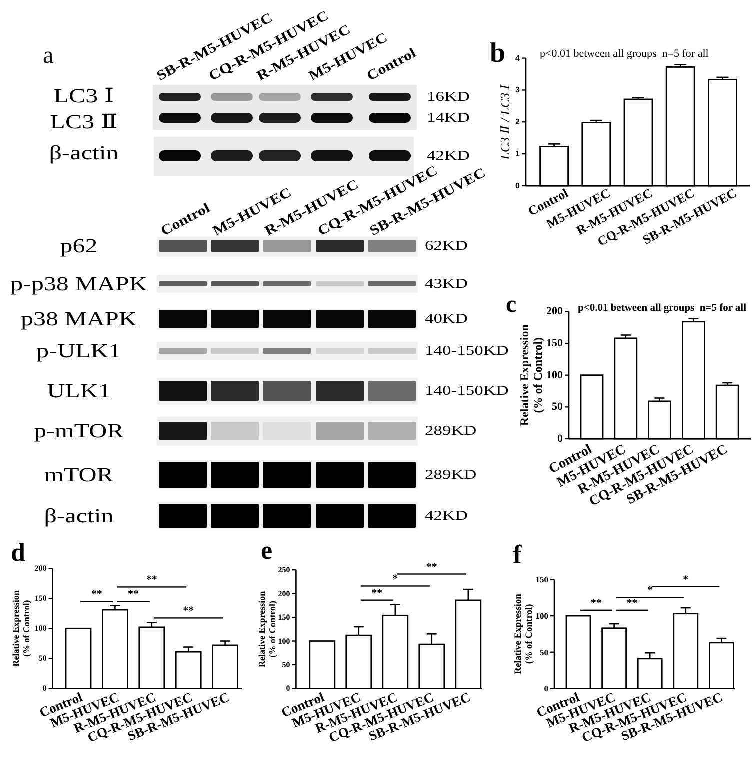 Image resolution: width=753 pixels, height=757 pixels. What do you see at coordinates (498, 53) in the screenshot?
I see `chart-title: b` at bounding box center [498, 53].